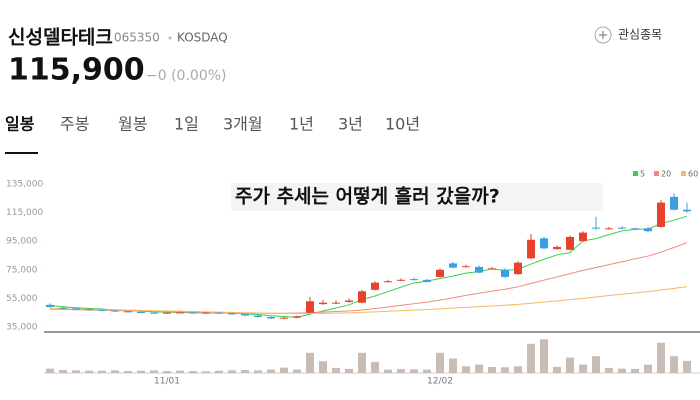  I want to click on tab: 3개월, so click(243, 124).